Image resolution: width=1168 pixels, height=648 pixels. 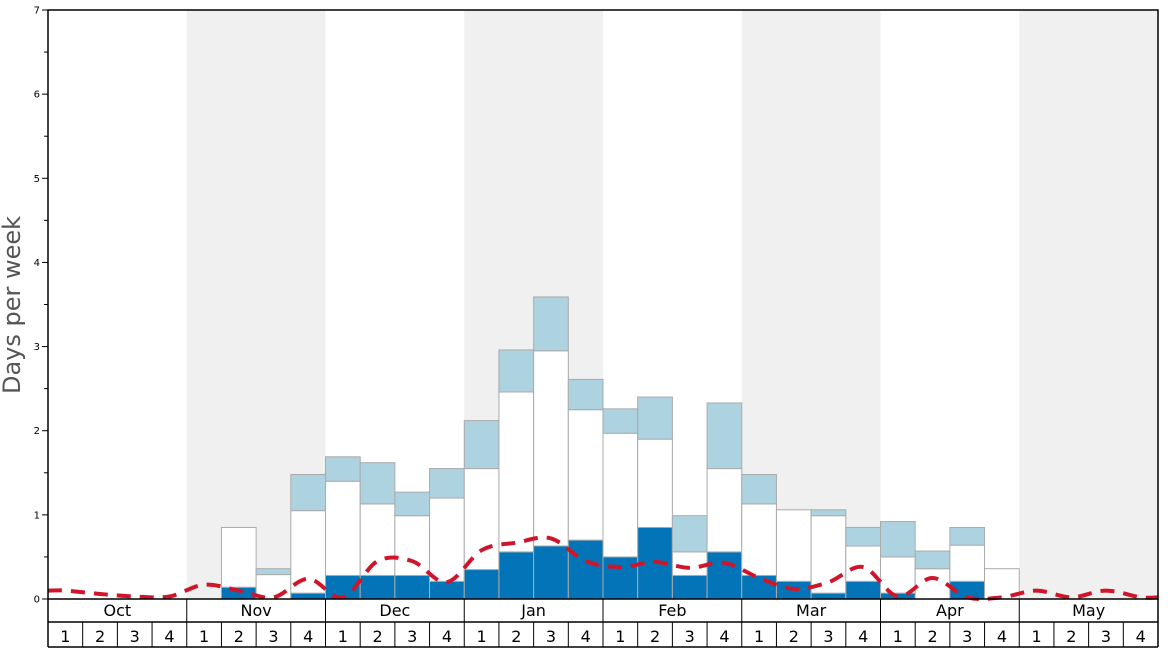 I want to click on month-label: Nov, so click(x=256, y=610).